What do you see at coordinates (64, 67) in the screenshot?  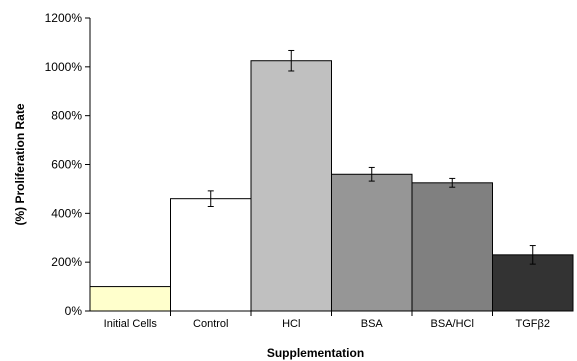 I see `y-tick-label-5: 1000%` at bounding box center [64, 67].